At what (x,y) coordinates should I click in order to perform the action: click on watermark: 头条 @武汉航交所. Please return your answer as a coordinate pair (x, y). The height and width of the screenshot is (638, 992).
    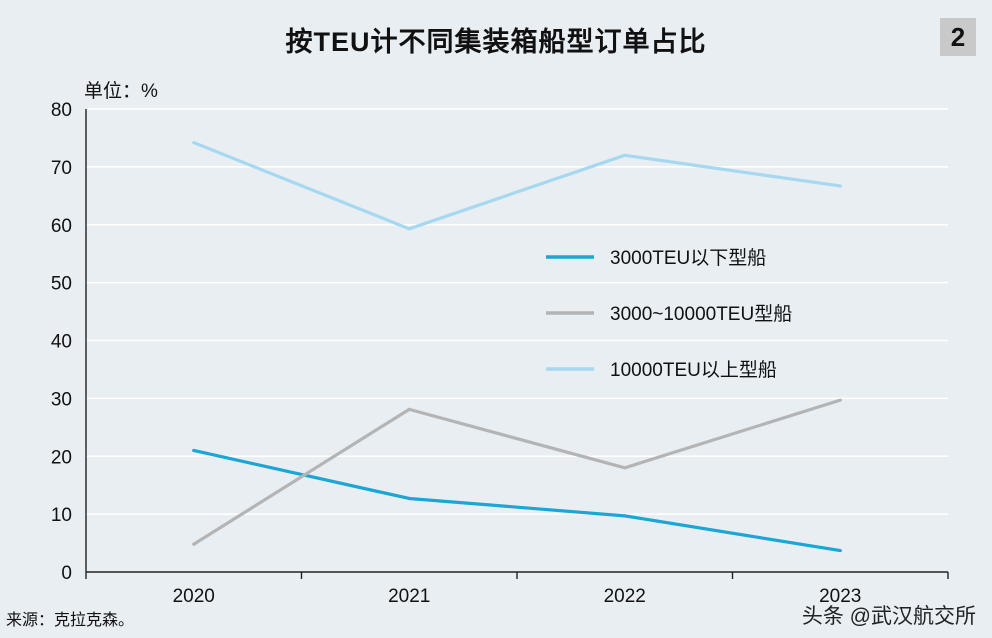
    Looking at the image, I should click on (888, 616).